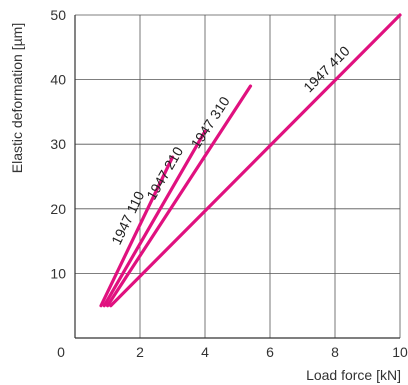 This screenshot has width=408, height=385. I want to click on x-tick-label: 0, so click(61, 352).